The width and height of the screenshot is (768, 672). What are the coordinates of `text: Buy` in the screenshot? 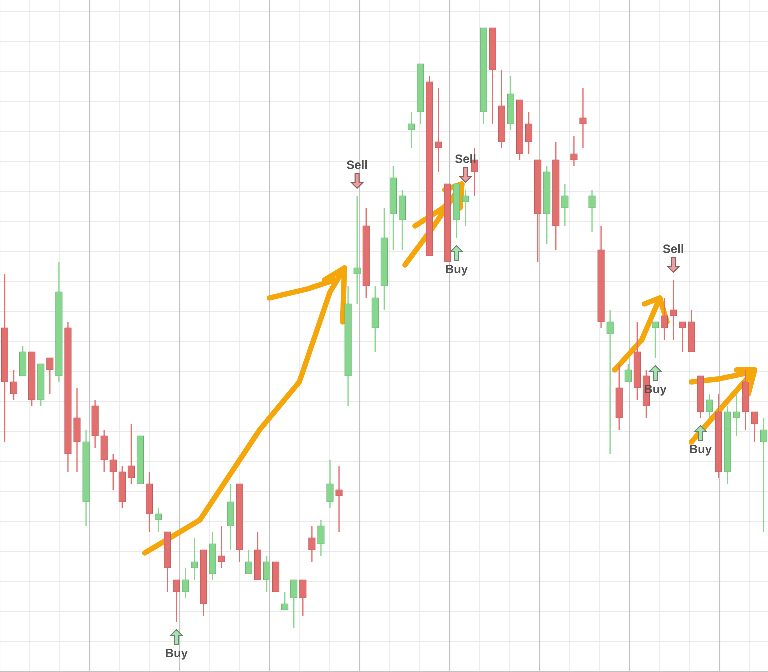 It's located at (177, 654).